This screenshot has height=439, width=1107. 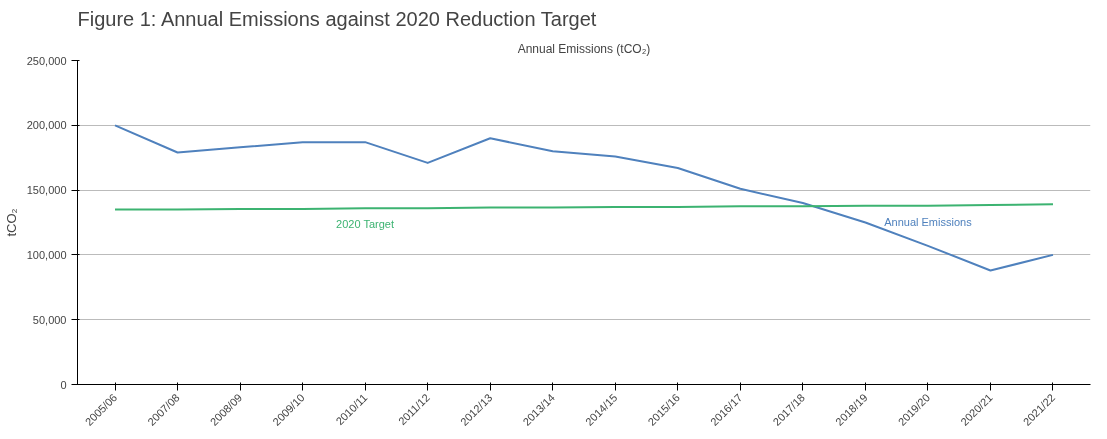 I want to click on y-tick-label: 150,000, so click(x=46, y=190).